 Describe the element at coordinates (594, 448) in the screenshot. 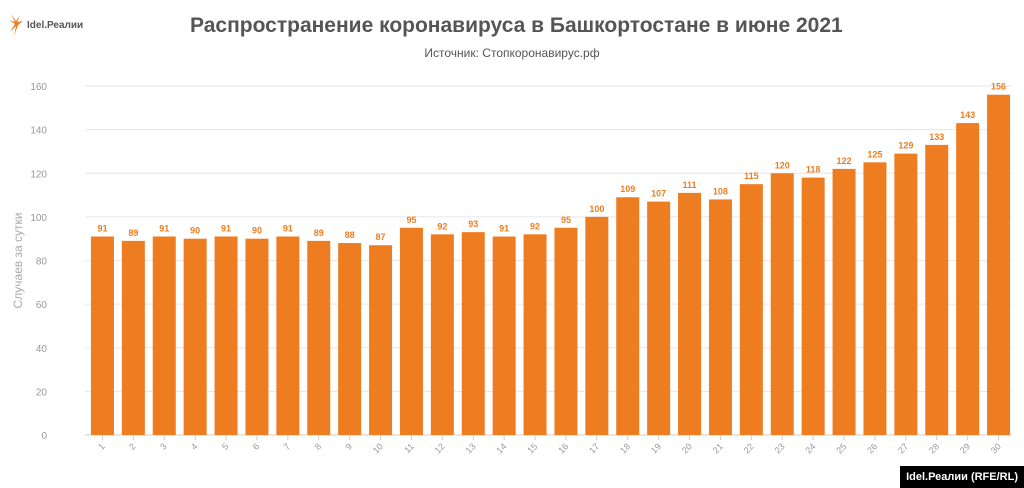

I see `x-tick-label: 17` at that location.